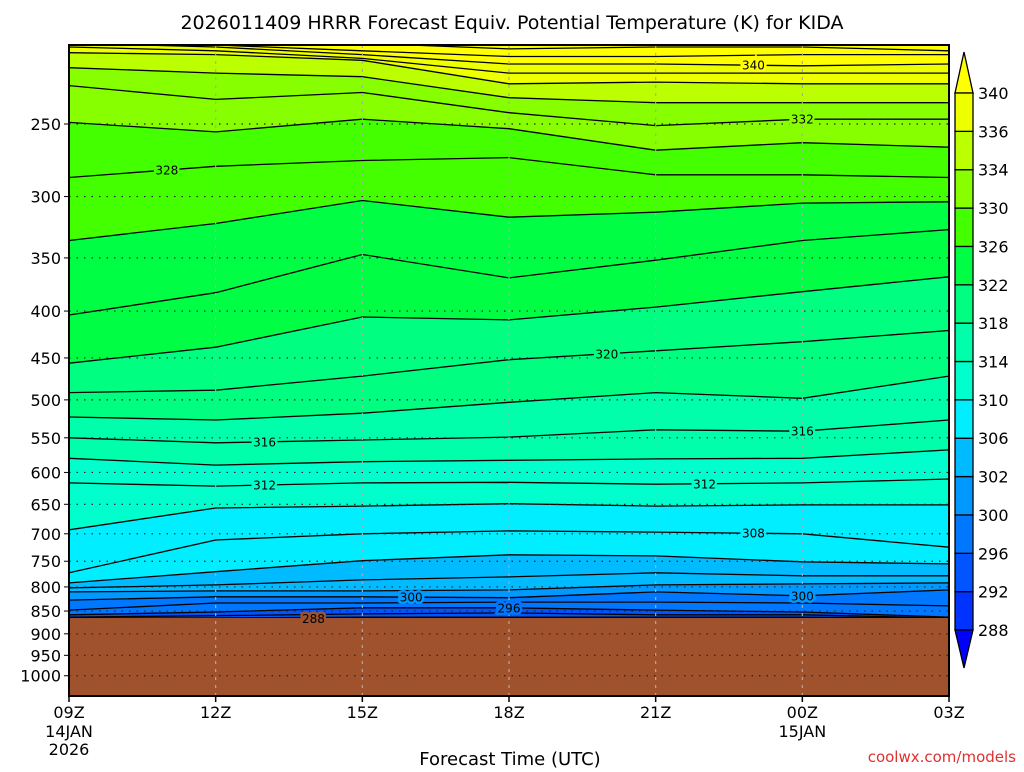 This screenshot has width=1024, height=772. What do you see at coordinates (802, 731) in the screenshot?
I see `x-tick-date-label: 15JAN` at bounding box center [802, 731].